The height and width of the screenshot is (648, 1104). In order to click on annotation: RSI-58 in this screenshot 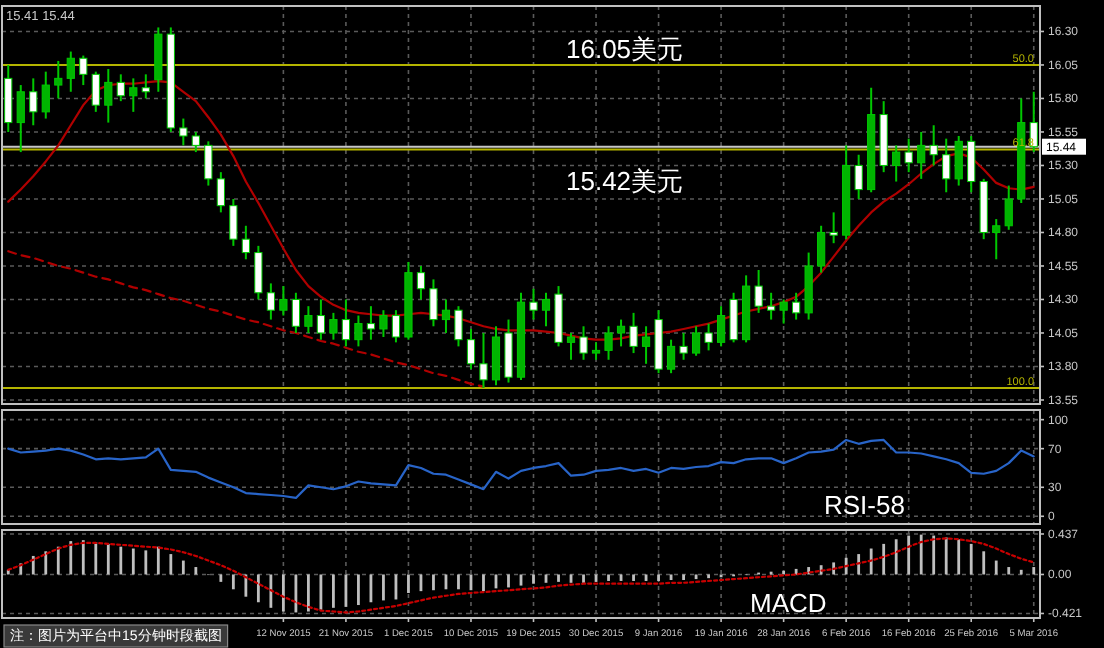, I will do `click(864, 505)`.